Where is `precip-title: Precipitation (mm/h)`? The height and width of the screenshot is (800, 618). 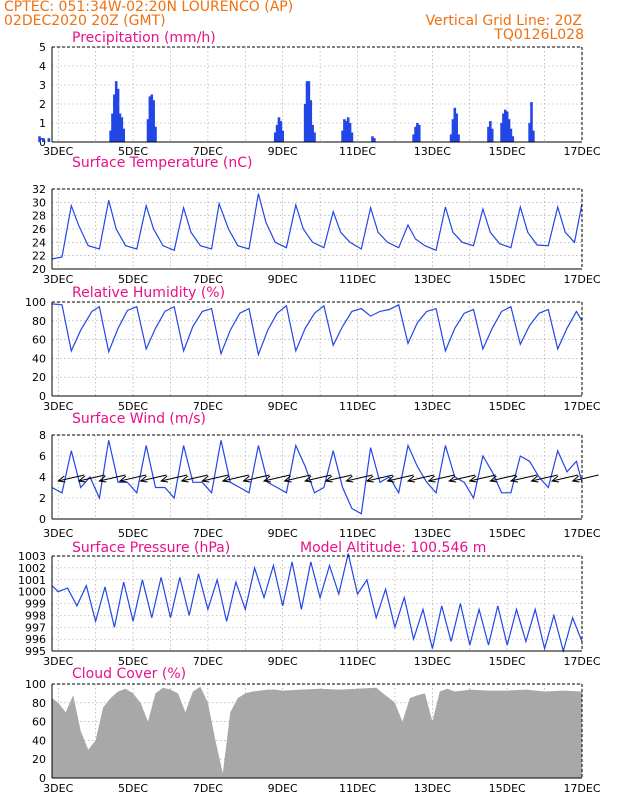 precip-title: Precipitation (mm/h) is located at coordinates (144, 38).